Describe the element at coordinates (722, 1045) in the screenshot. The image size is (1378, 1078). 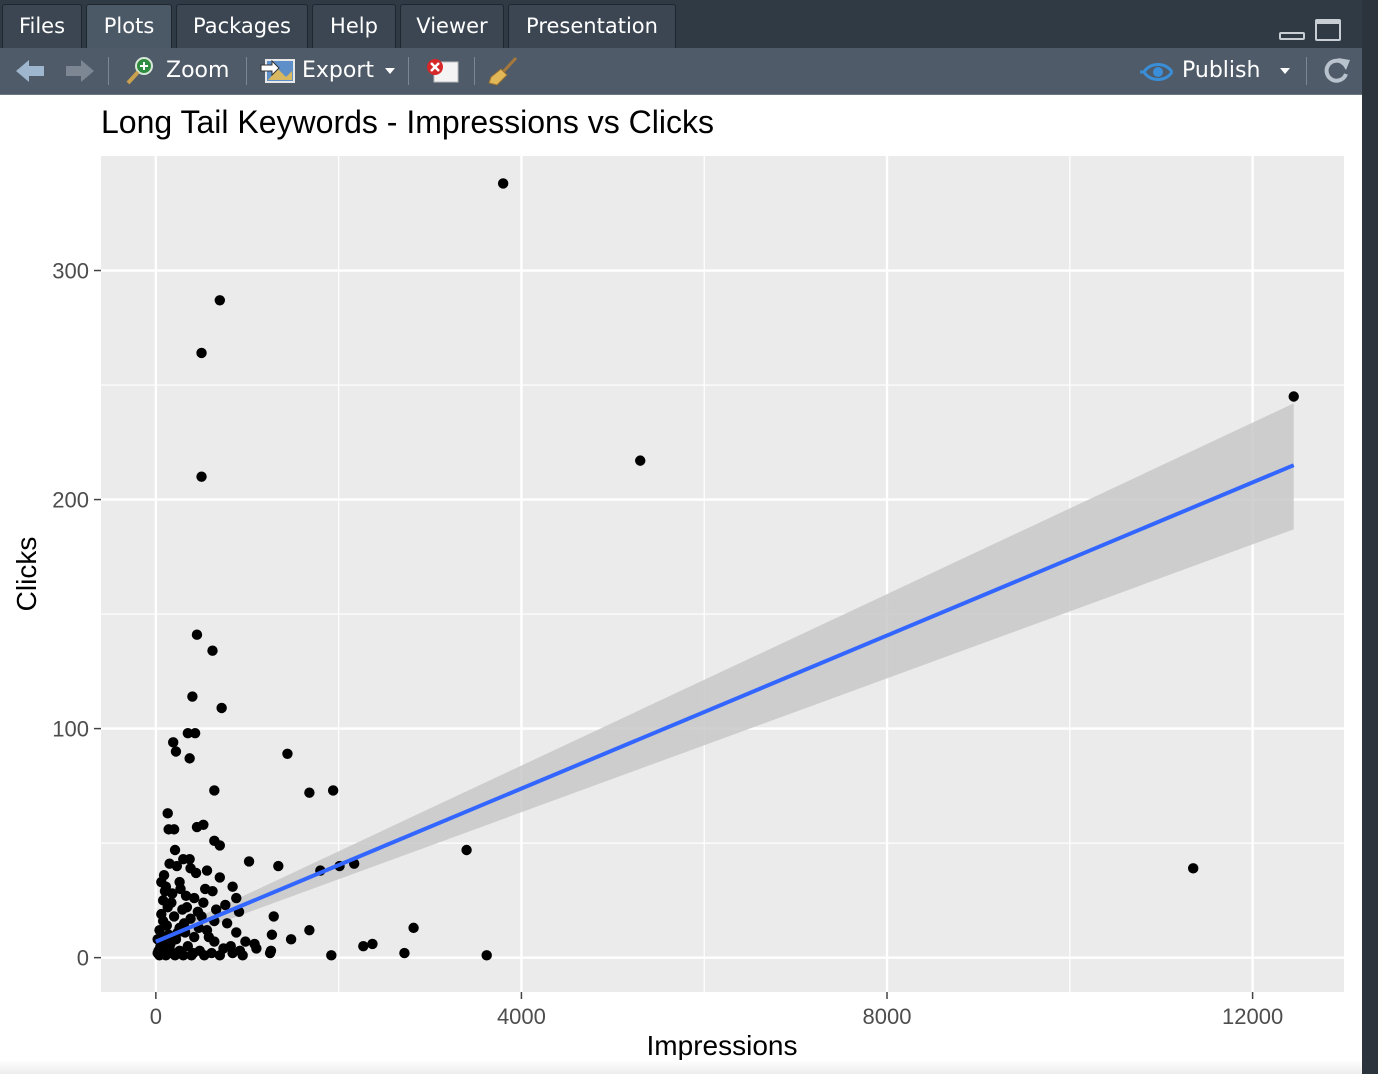
I see `x-axis-label: Impressions` at that location.